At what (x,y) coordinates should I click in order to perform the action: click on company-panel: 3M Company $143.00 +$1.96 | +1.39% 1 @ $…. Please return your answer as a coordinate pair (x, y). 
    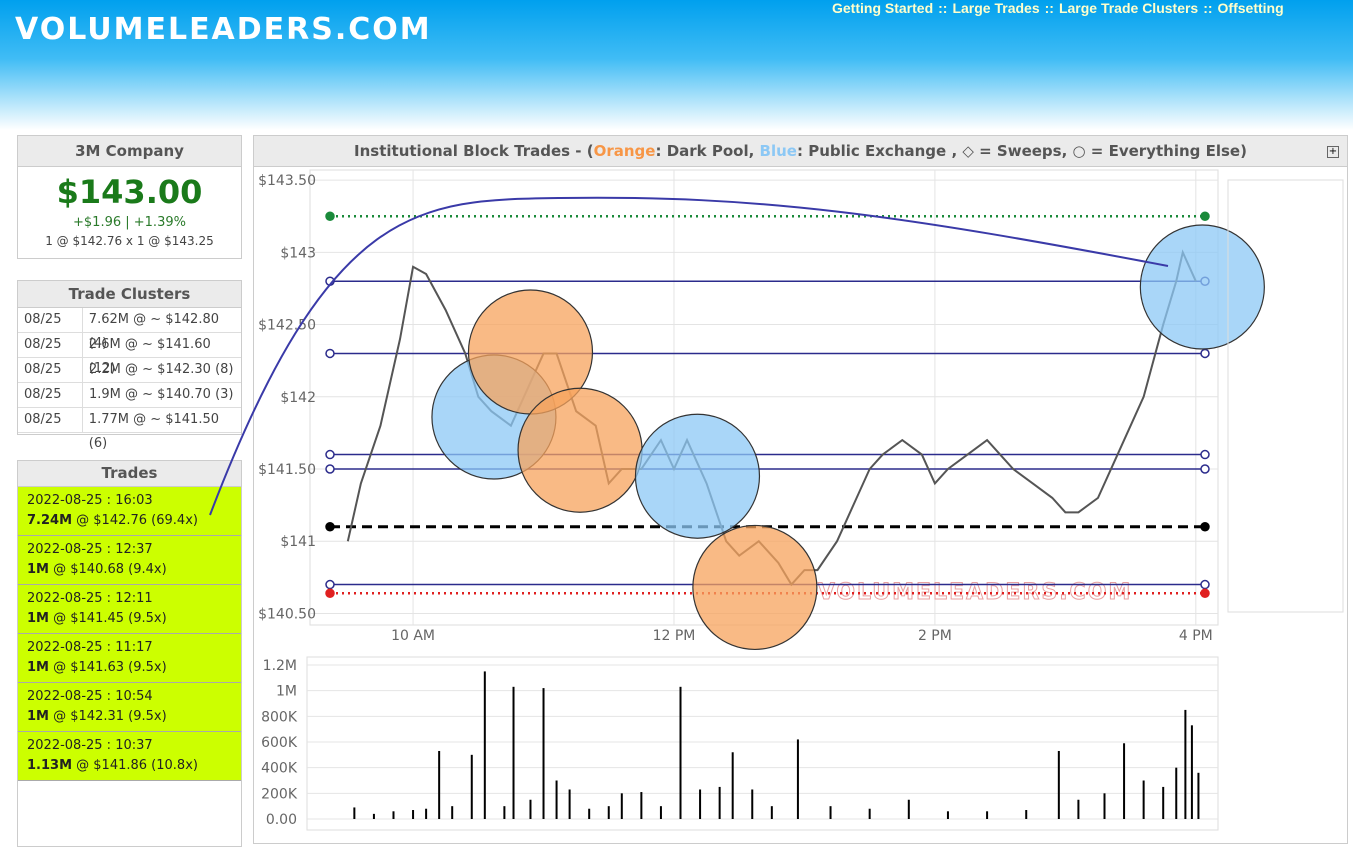
    Looking at the image, I should click on (129, 197).